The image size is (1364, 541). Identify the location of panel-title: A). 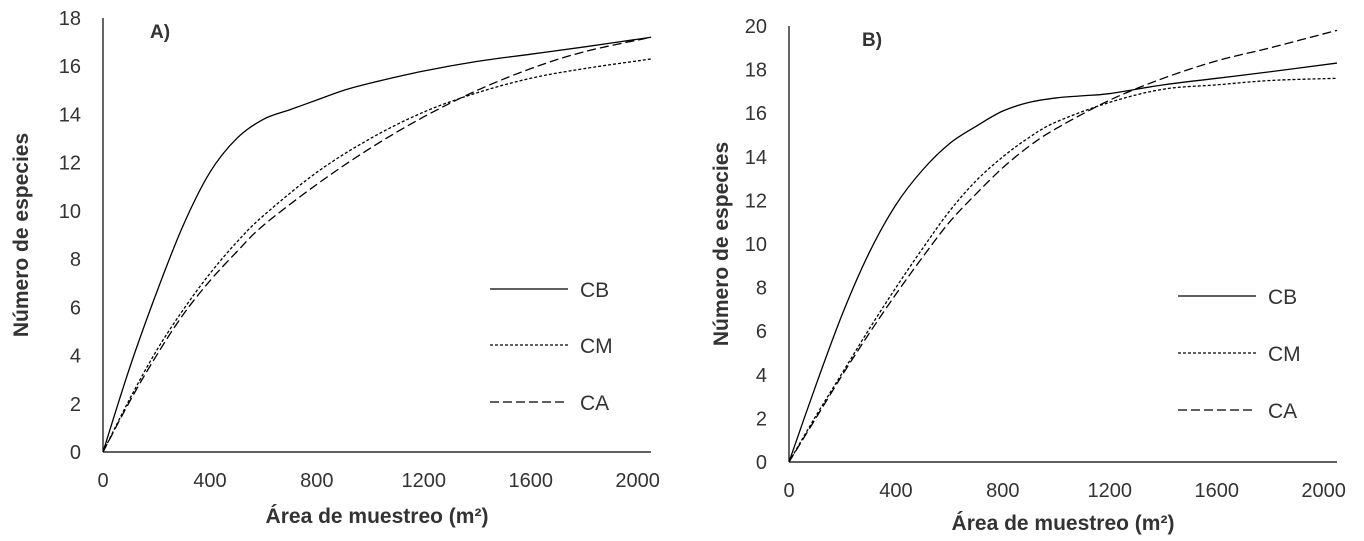
(160, 32).